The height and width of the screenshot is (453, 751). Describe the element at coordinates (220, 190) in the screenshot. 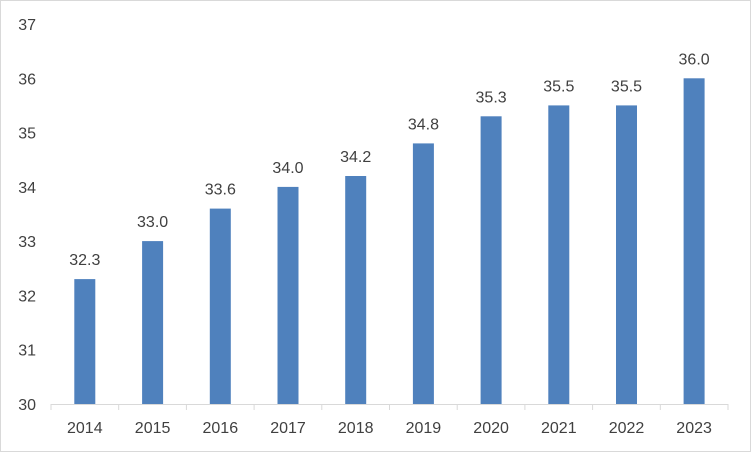

I see `data-label-2016: 33.6` at that location.